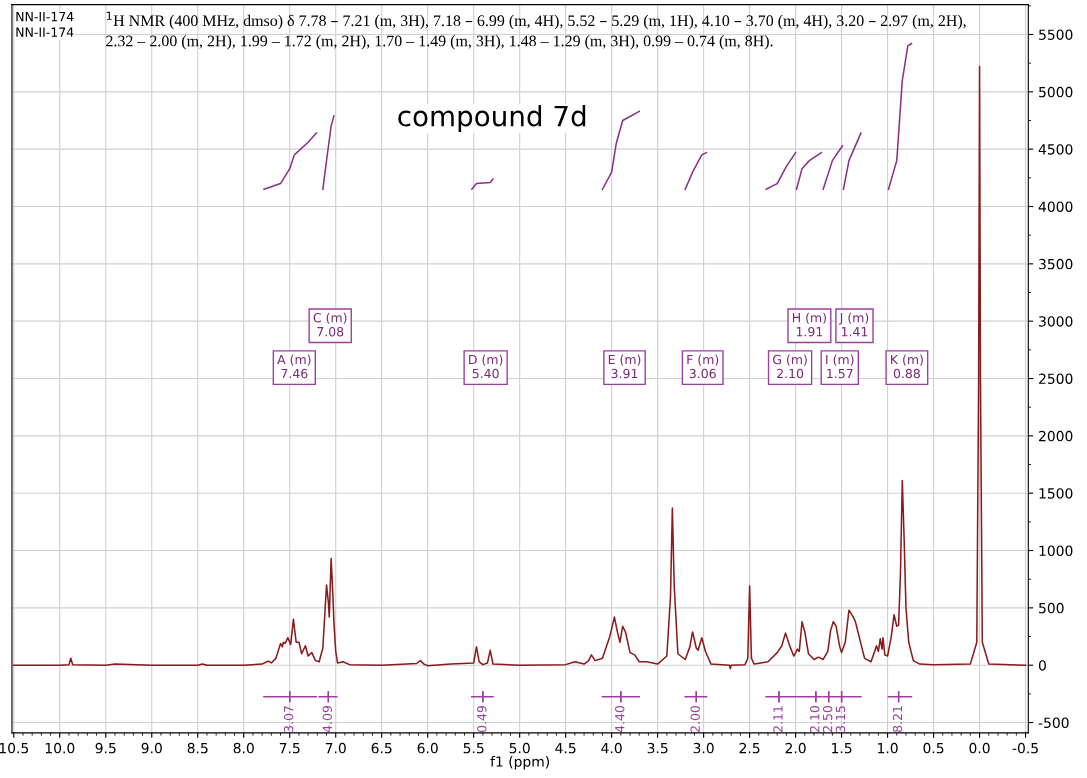 Image resolution: width=1087 pixels, height=778 pixels. Describe the element at coordinates (151, 748) in the screenshot. I see `x-tick-label: 9.0` at that location.